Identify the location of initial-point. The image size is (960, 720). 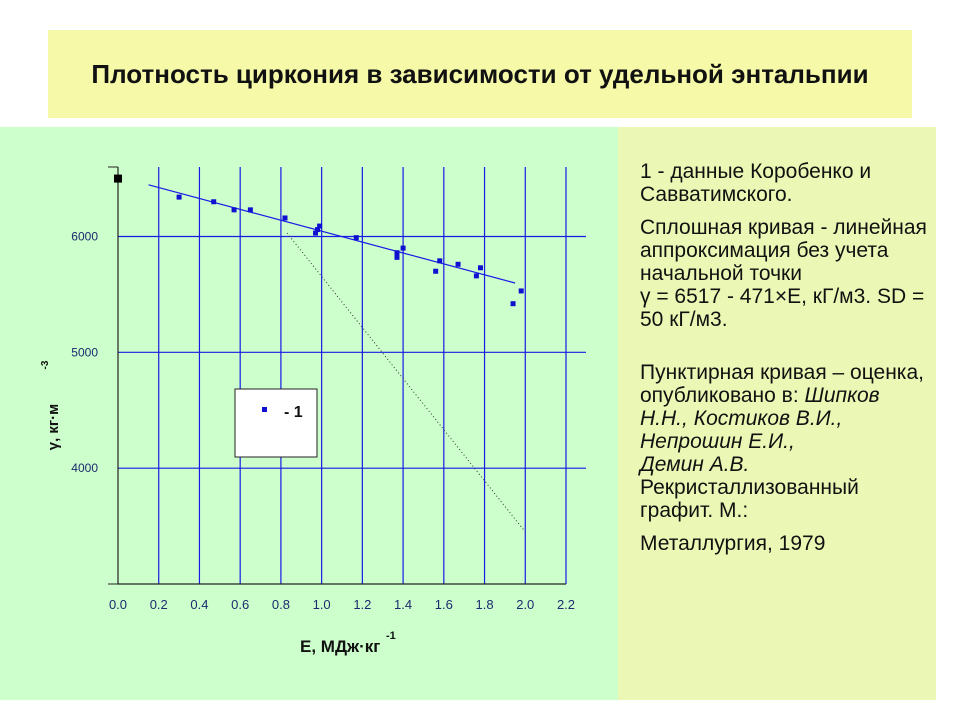
(118, 178).